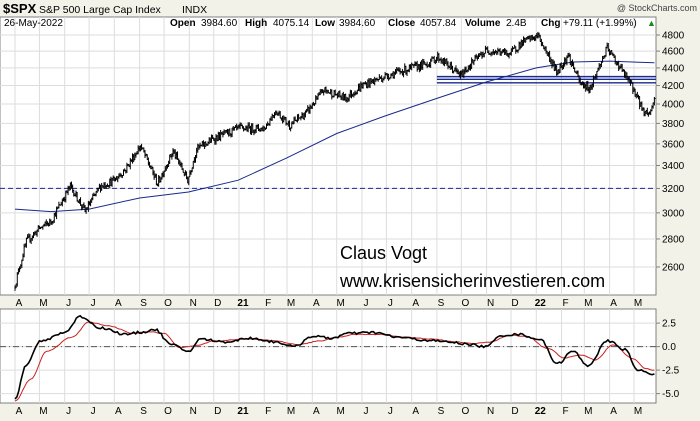  I want to click on open-label: Open, so click(183, 23).